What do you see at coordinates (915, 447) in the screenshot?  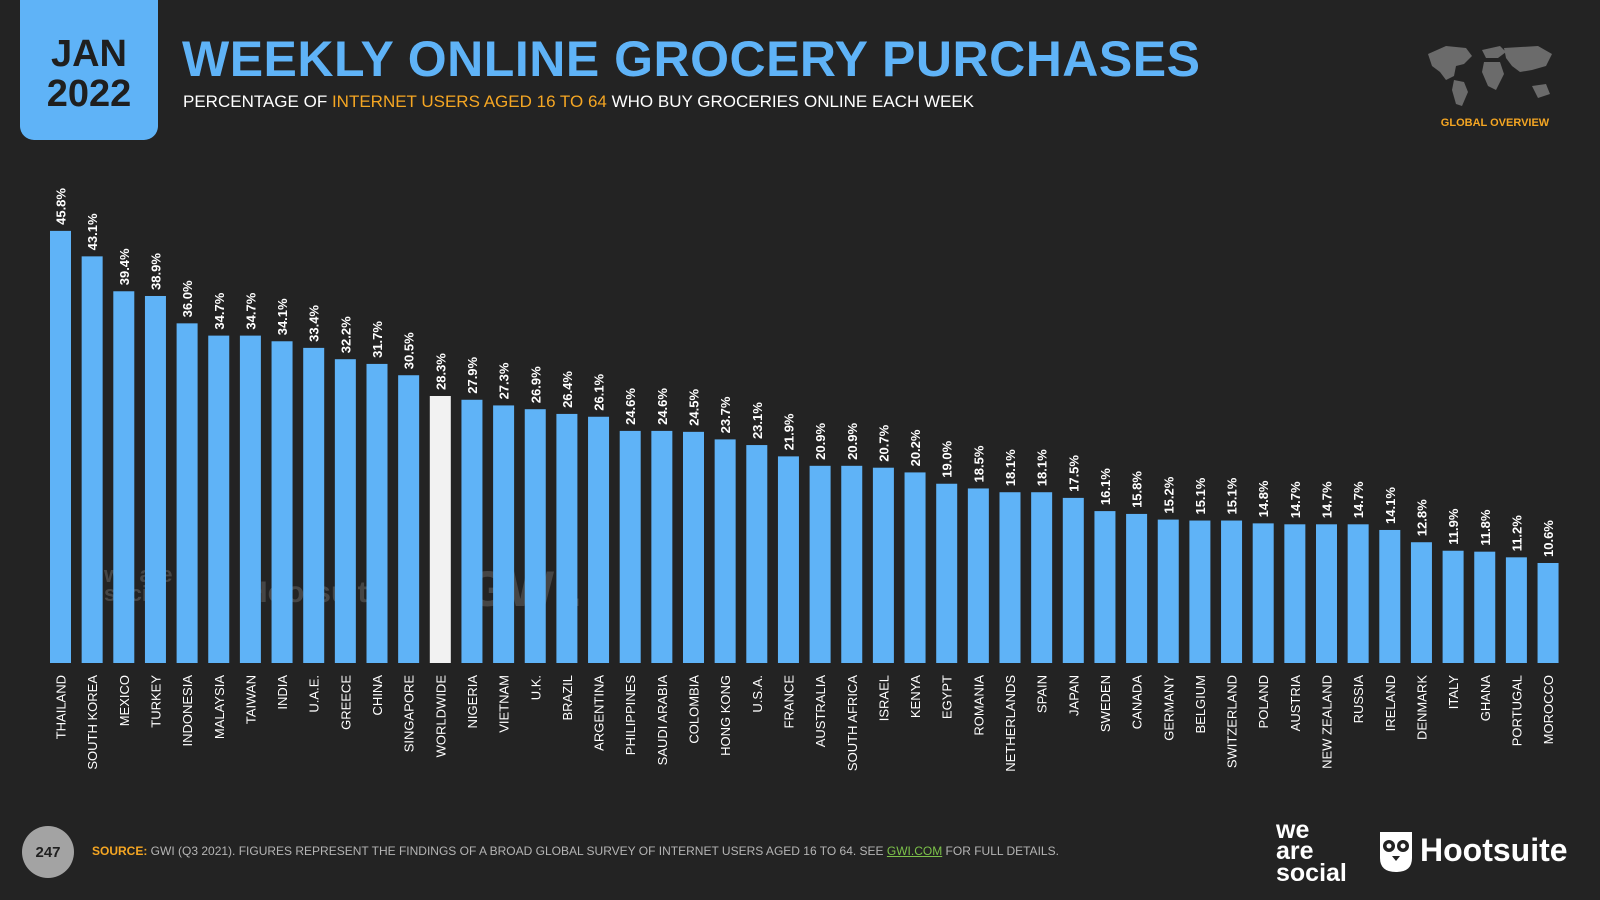 I see `value-label: 20.2%` at bounding box center [915, 447].